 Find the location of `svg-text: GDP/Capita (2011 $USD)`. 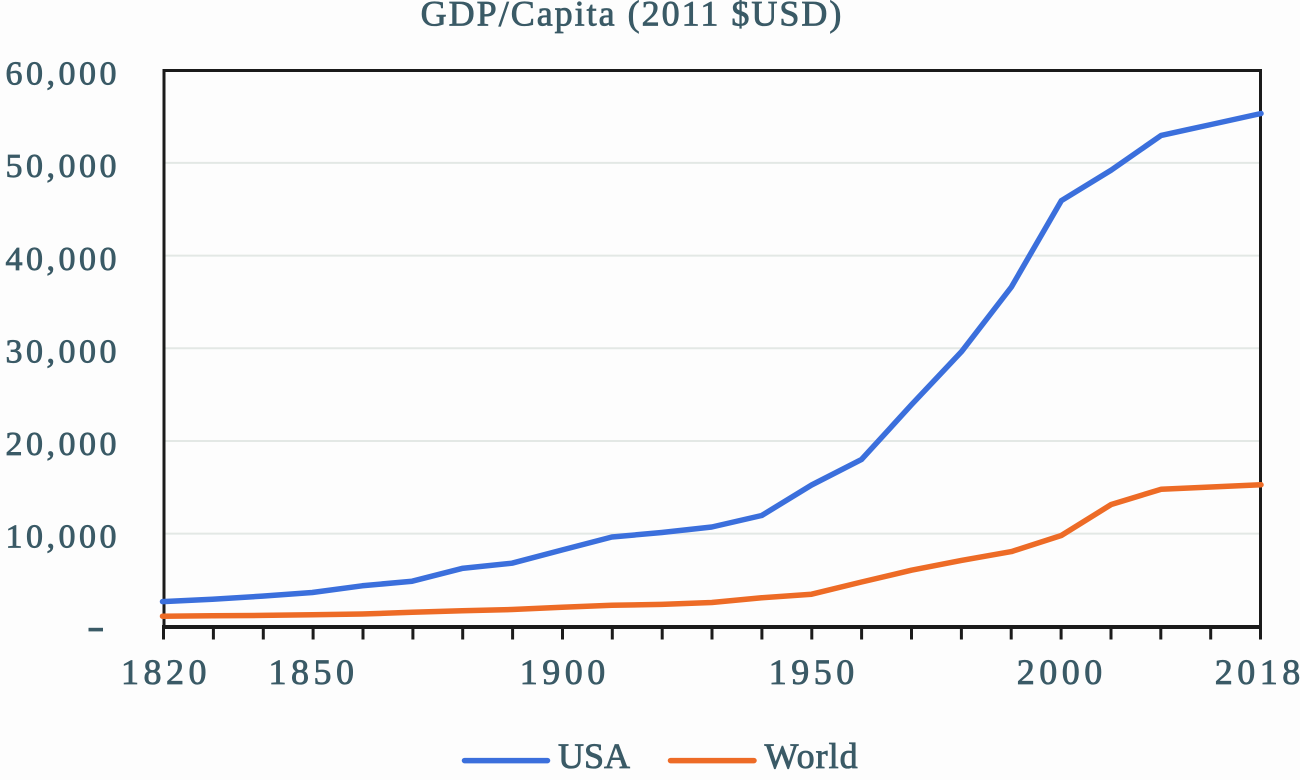

svg-text: GDP/Capita (2011 $USD) is located at coordinates (632, 17).